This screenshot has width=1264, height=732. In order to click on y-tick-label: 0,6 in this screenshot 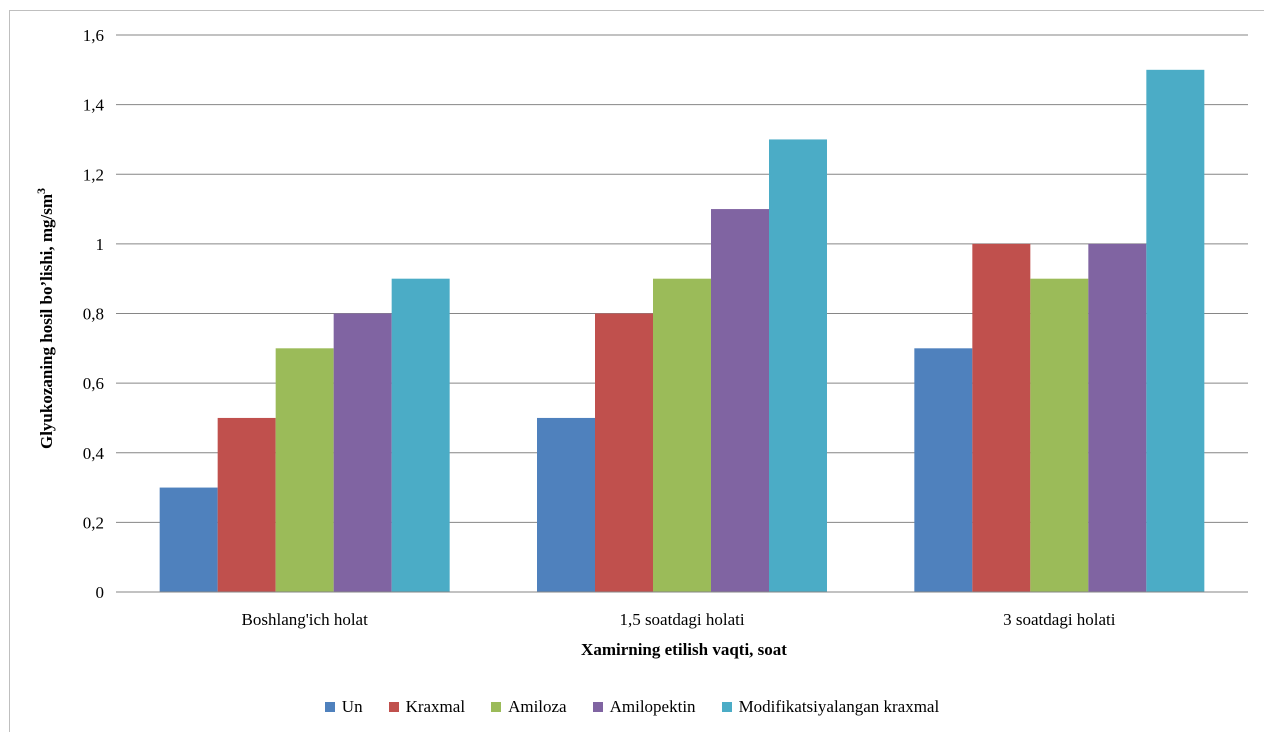, I will do `click(93, 383)`.